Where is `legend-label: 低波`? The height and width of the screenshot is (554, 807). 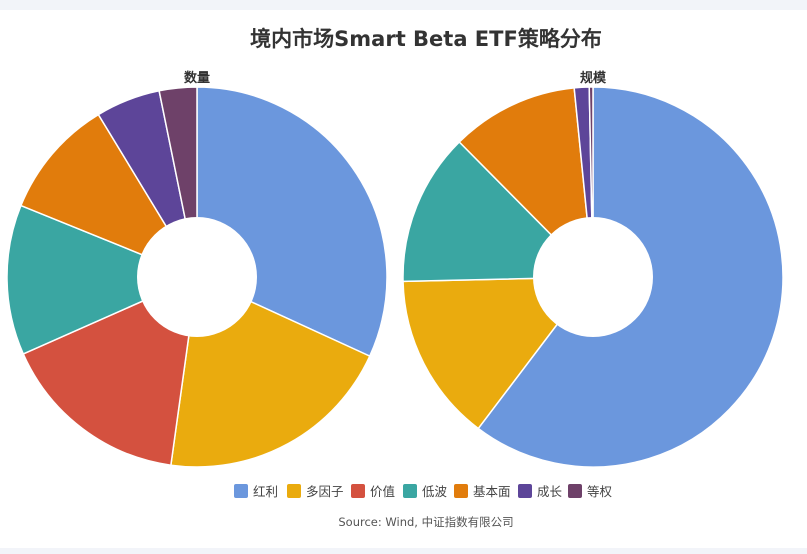
legend-label: 低波 is located at coordinates (435, 491).